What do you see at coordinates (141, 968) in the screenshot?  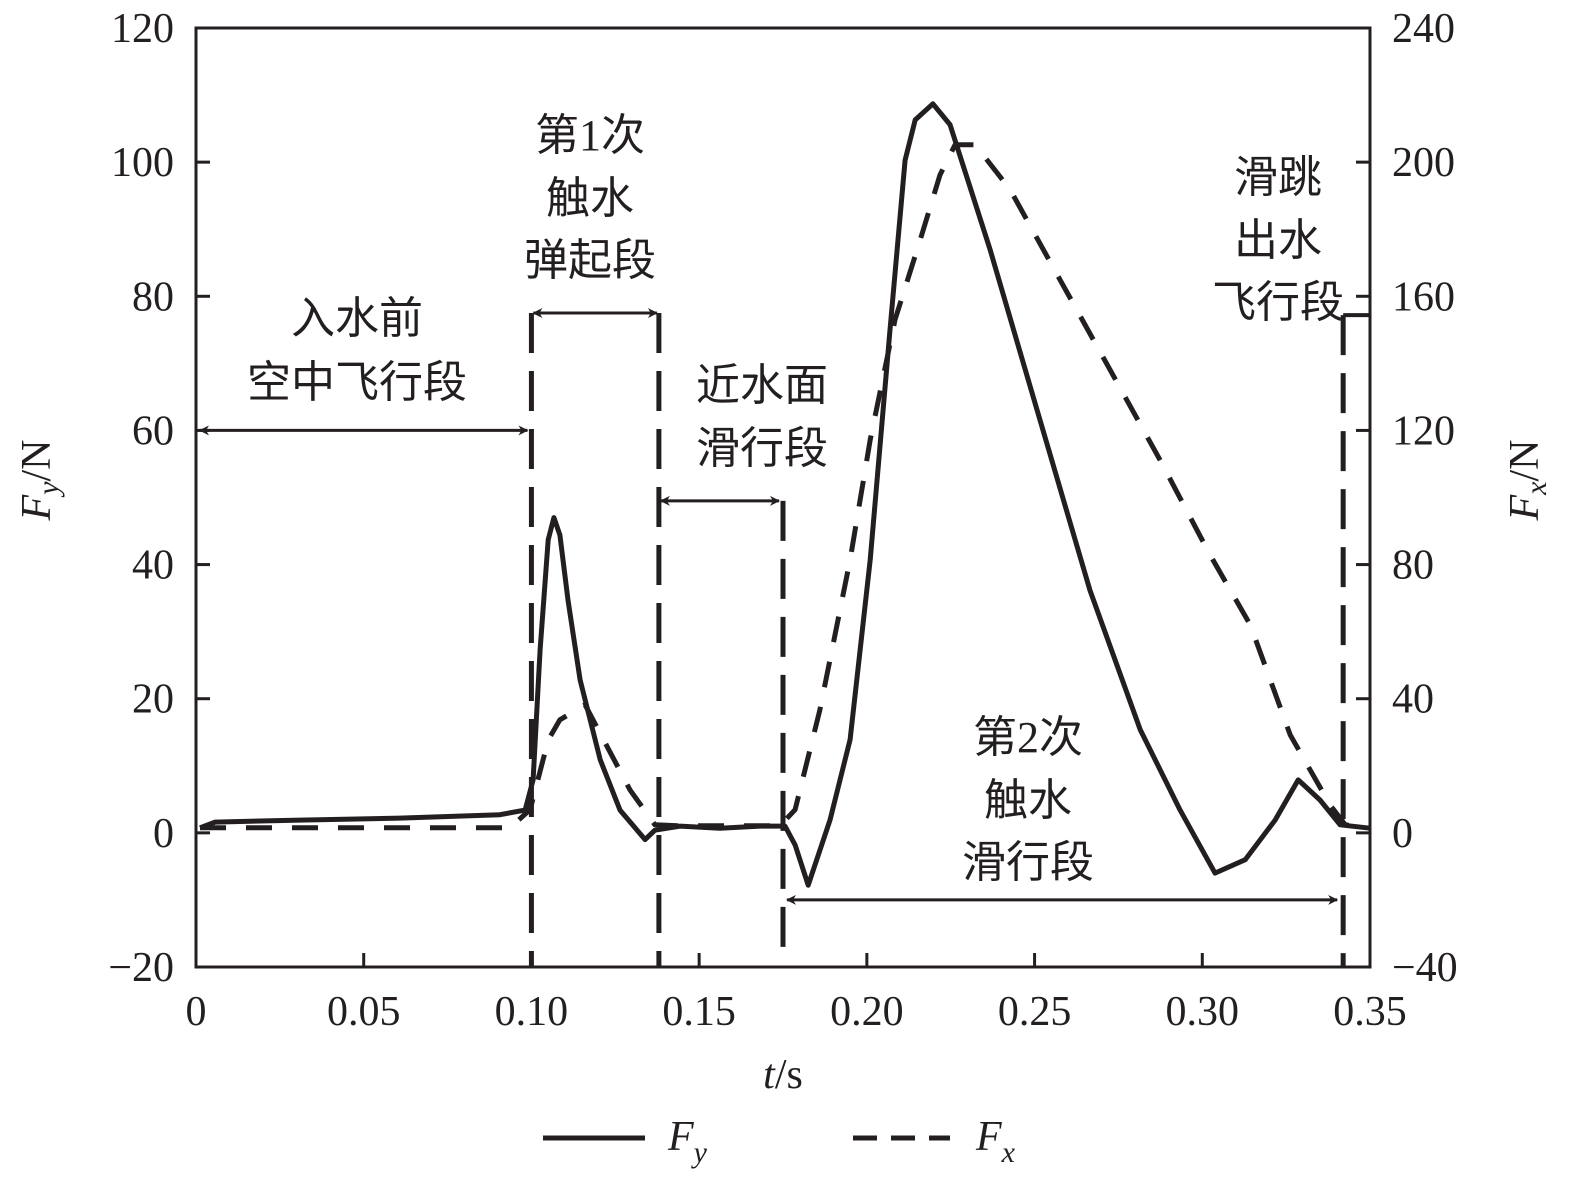 I see `y-left-tick-label: −20` at bounding box center [141, 968].